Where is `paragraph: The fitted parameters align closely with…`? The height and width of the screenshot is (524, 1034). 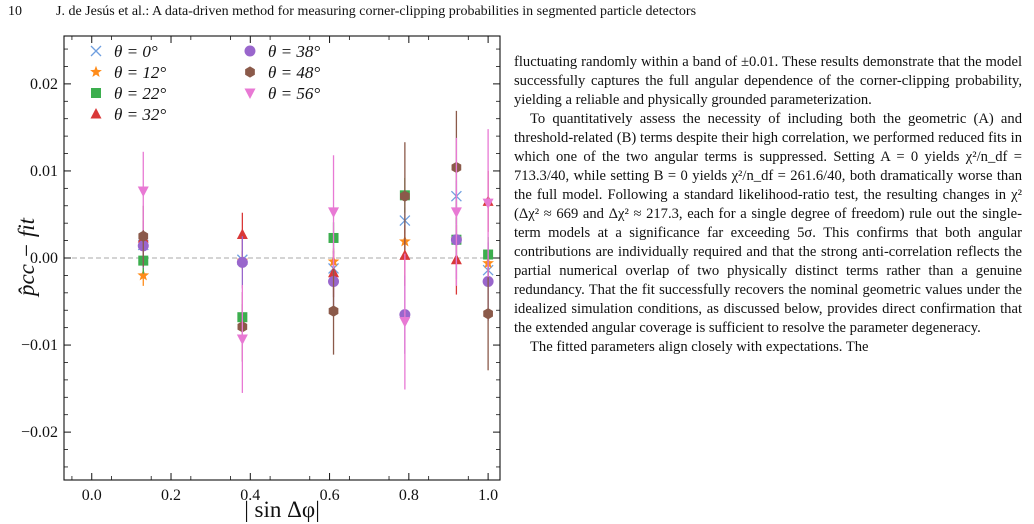
paragraph: The fitted parameters align closely with… is located at coordinates (699, 347).